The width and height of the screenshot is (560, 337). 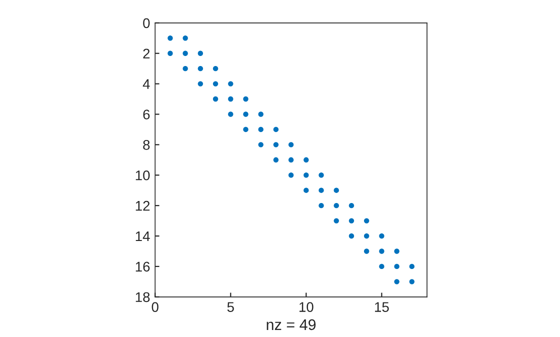 What do you see at coordinates (230, 307) in the screenshot?
I see `x-tick-label: 5` at bounding box center [230, 307].